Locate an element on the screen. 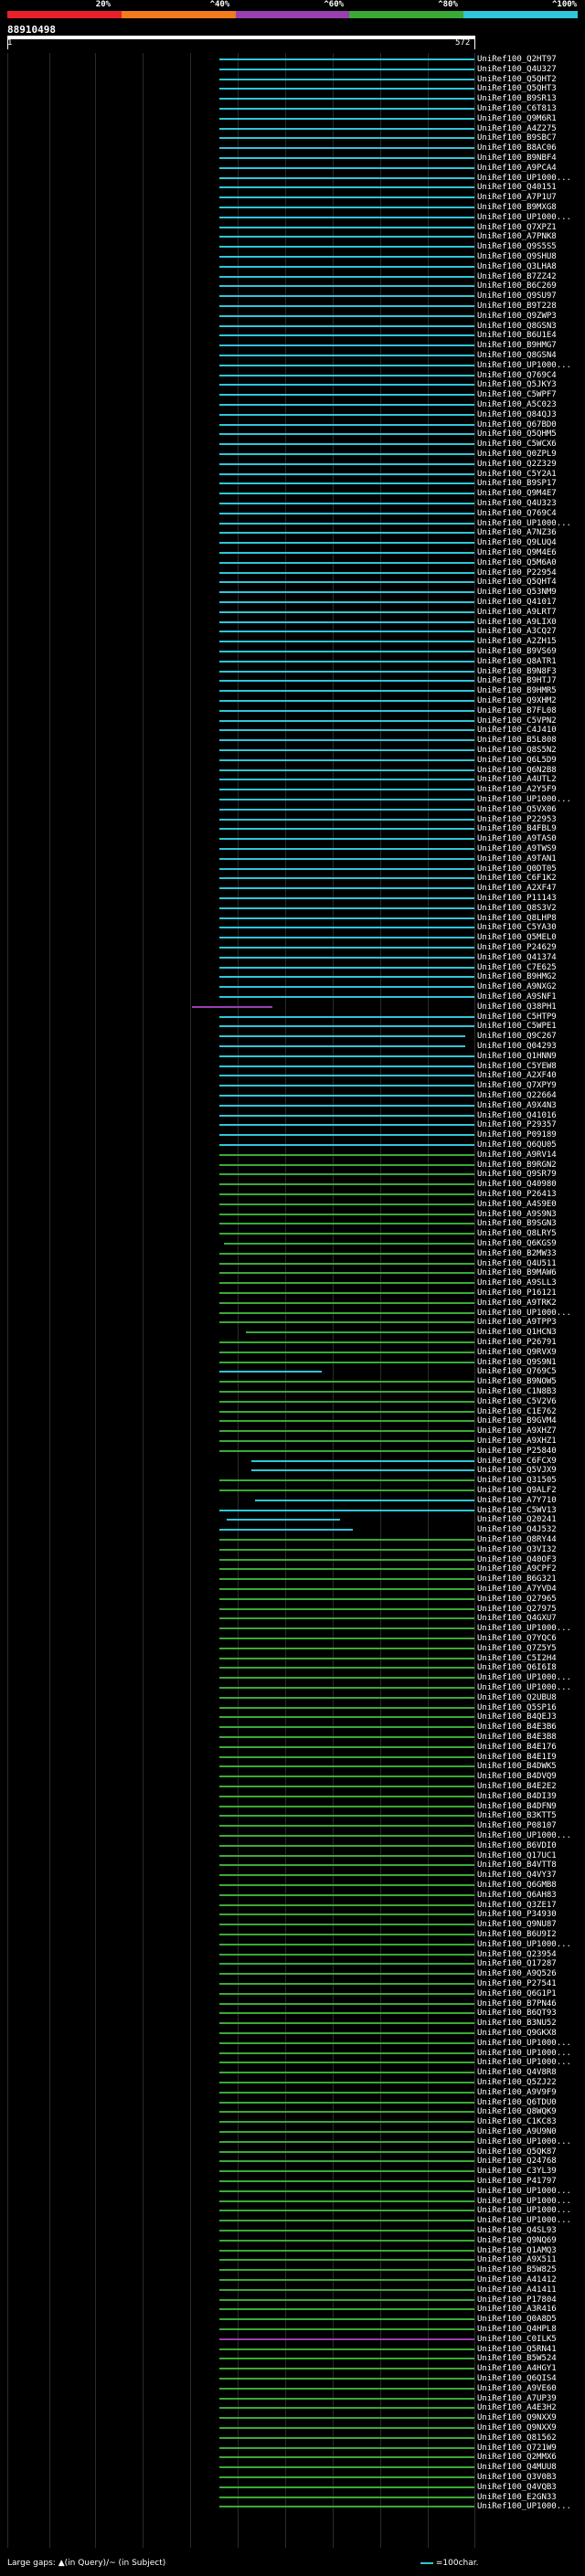  hit-label-link: UniRef100_B9SR13 is located at coordinates (517, 99).